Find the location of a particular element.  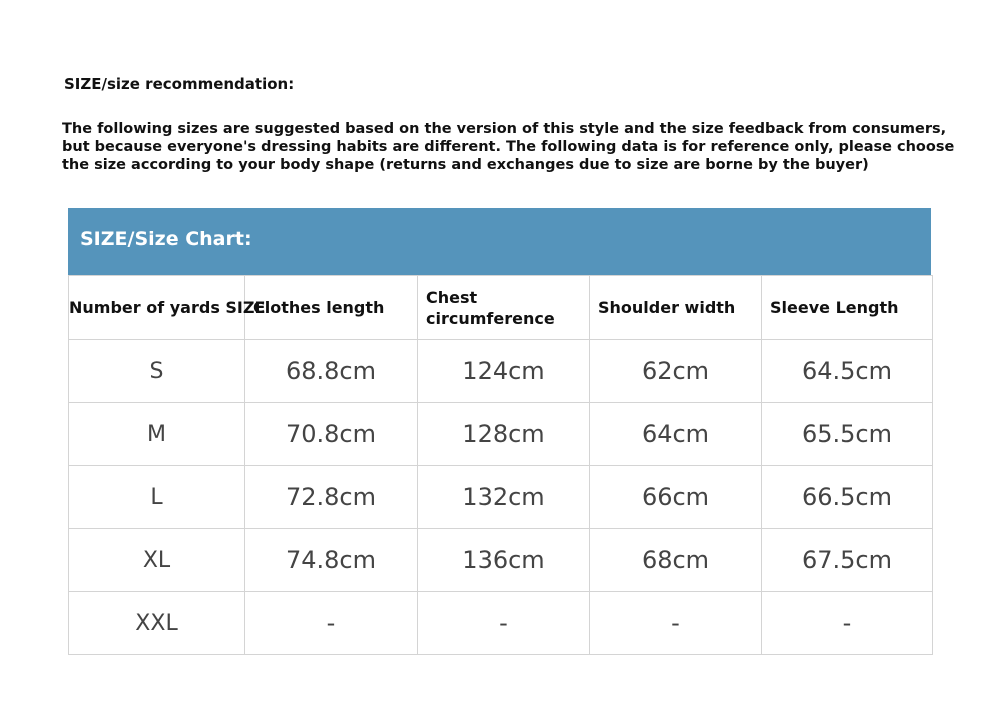

measurement-cell: 66cm is located at coordinates (675, 497).